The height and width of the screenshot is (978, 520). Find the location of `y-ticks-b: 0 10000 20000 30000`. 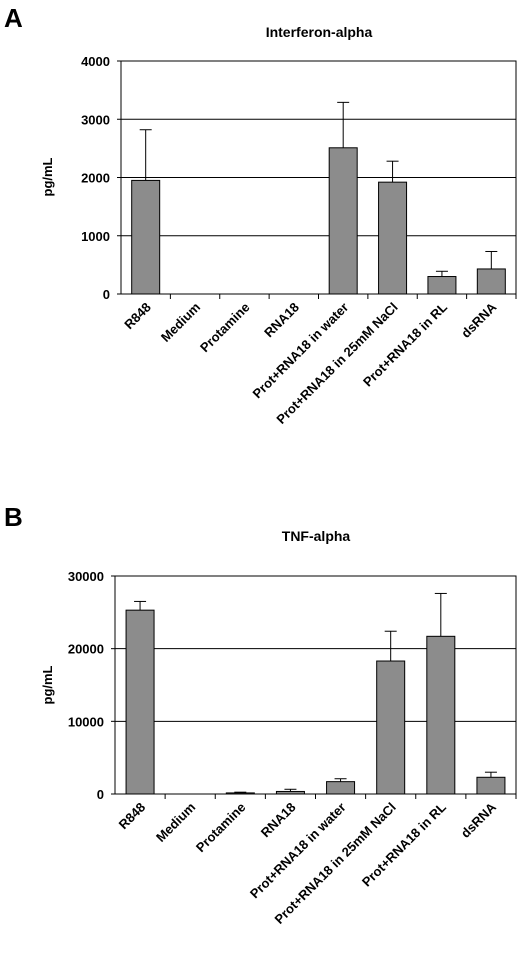

y-ticks-b: 0 10000 20000 30000 is located at coordinates (91, 685).